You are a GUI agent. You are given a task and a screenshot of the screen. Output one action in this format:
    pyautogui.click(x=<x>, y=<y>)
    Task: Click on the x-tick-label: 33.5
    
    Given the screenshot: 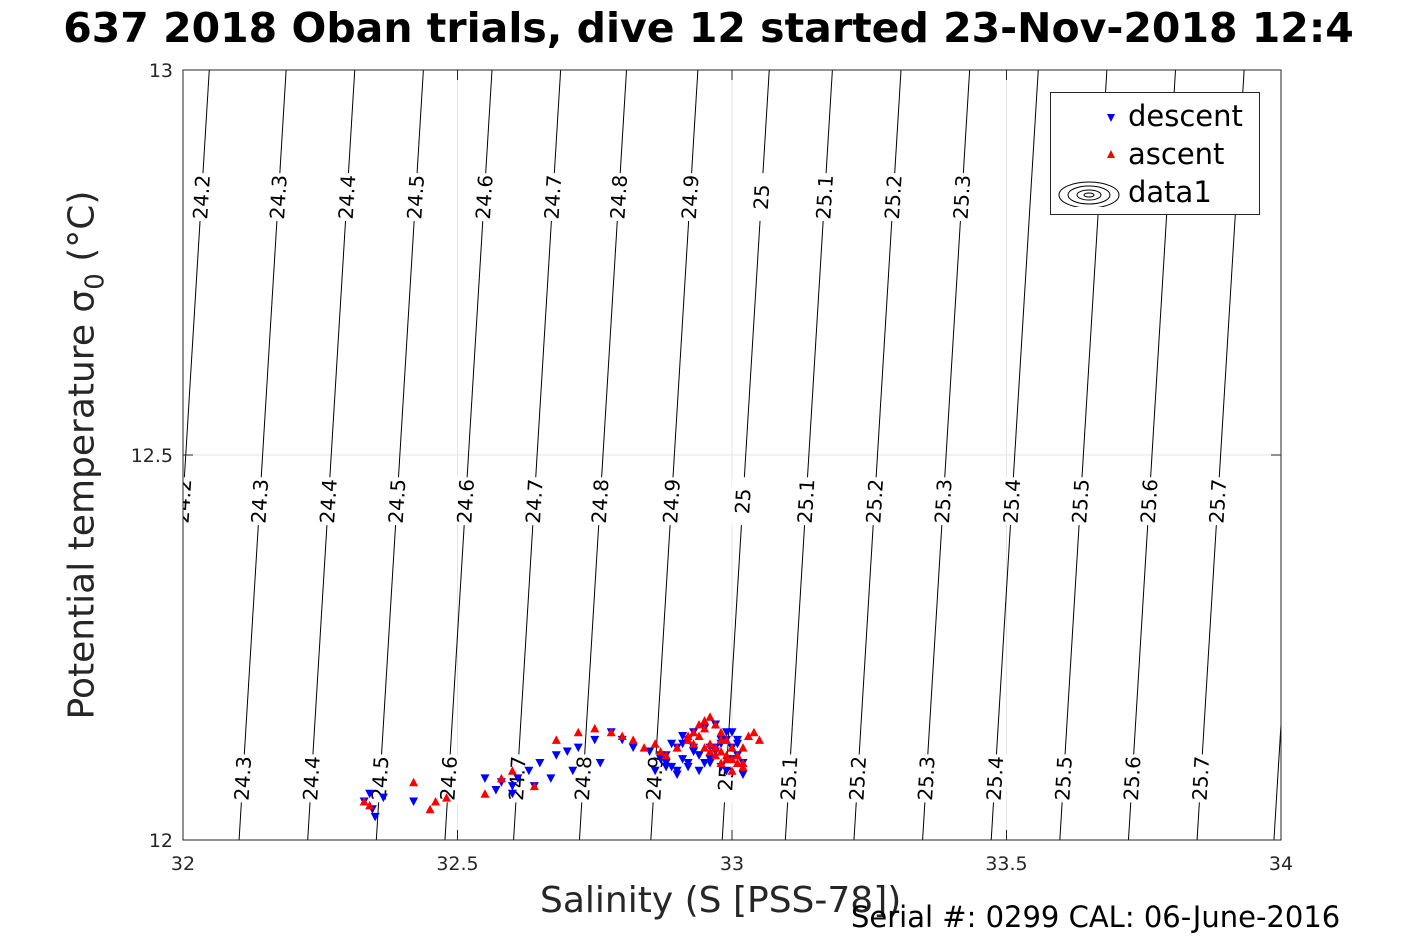 What is the action you would take?
    pyautogui.click(x=1006, y=864)
    